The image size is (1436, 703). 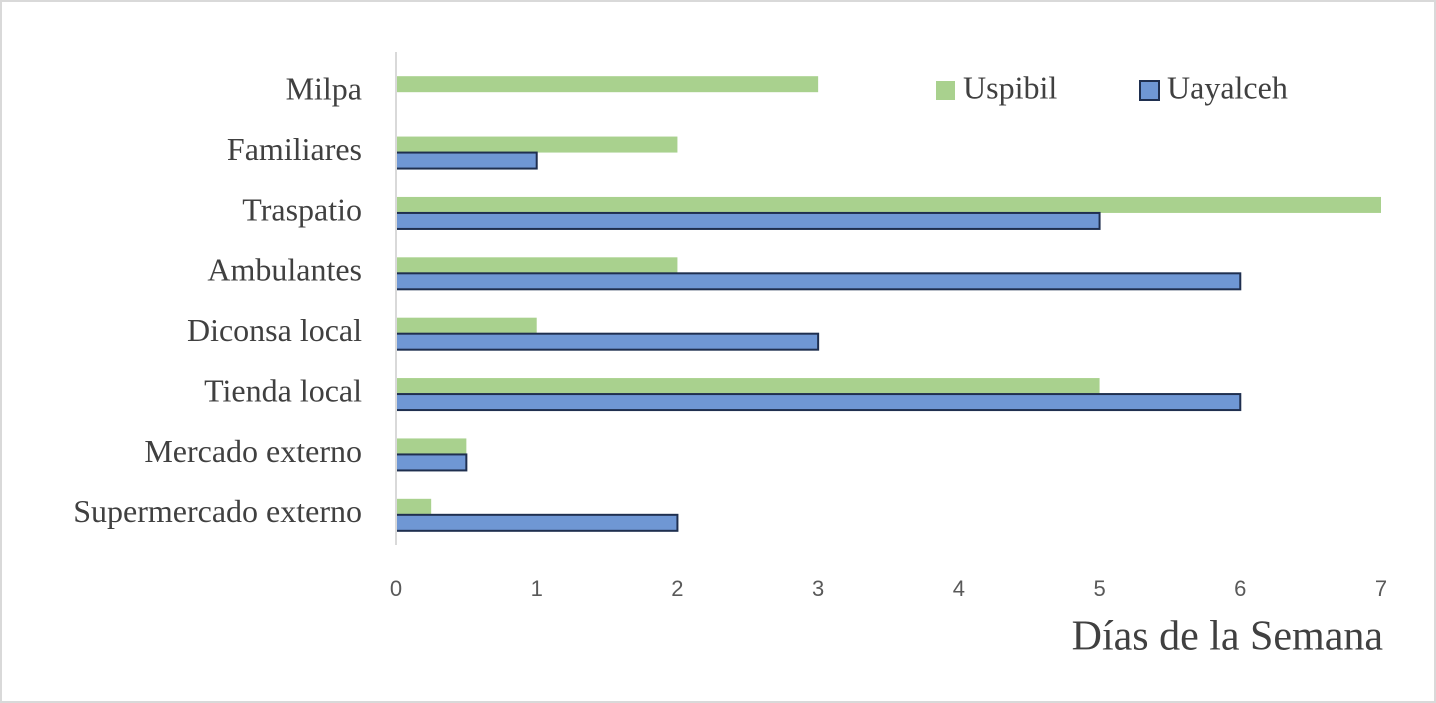 What do you see at coordinates (959, 588) in the screenshot?
I see `x-tick-label: 4` at bounding box center [959, 588].